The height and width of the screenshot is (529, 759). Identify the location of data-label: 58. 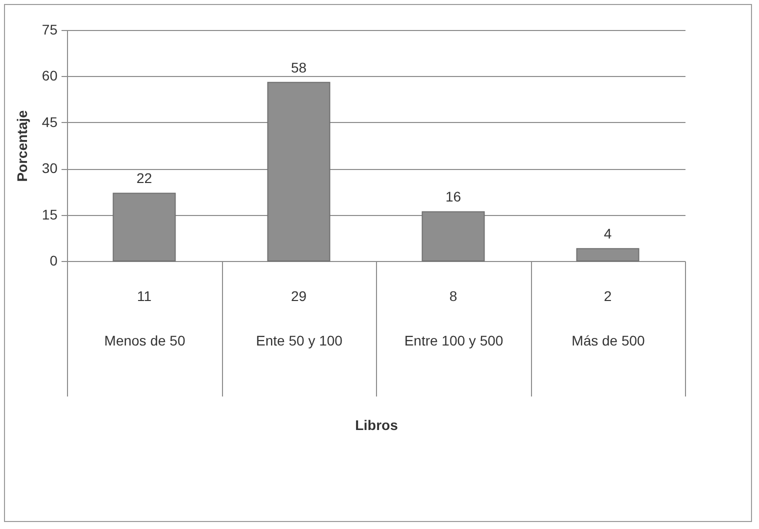
(298, 67).